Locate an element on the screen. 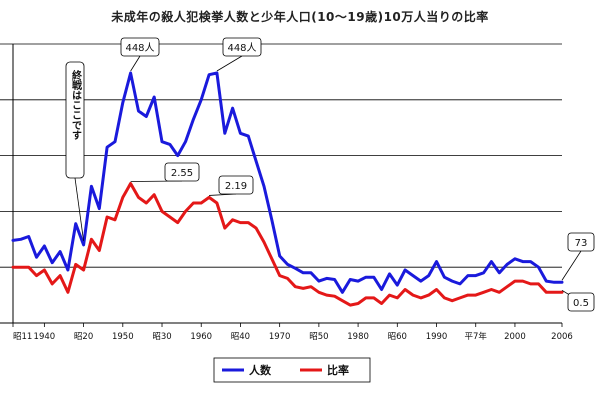 The image size is (600, 400). war-end-callout-text: 終戦はここです is located at coordinates (76, 104).